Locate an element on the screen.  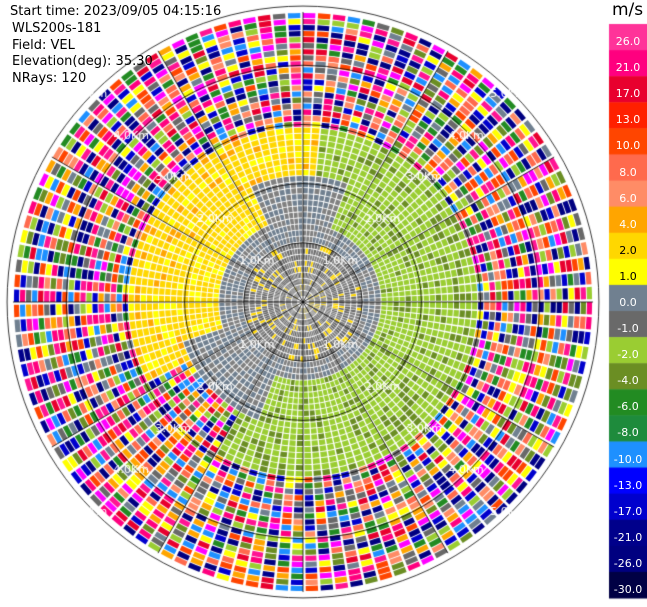
colorbar-tick-label: -17.0 is located at coordinates (628, 511).